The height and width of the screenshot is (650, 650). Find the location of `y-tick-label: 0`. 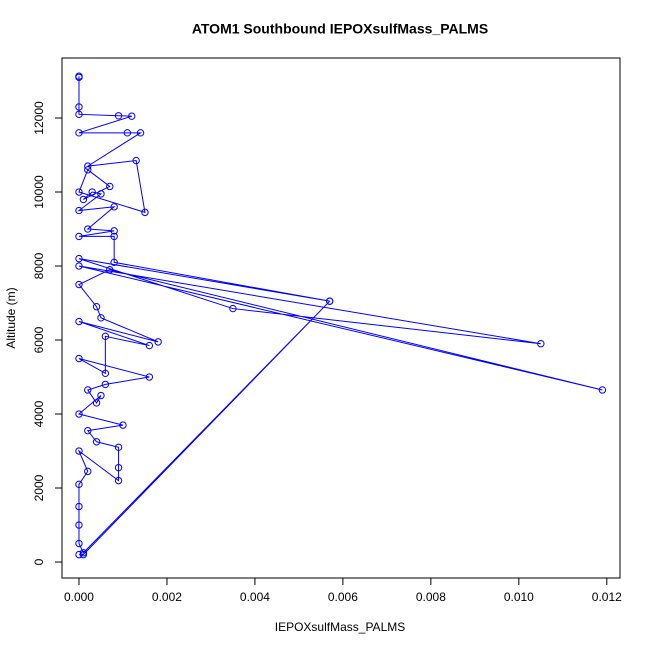

y-tick-label: 0 is located at coordinates (39, 561).